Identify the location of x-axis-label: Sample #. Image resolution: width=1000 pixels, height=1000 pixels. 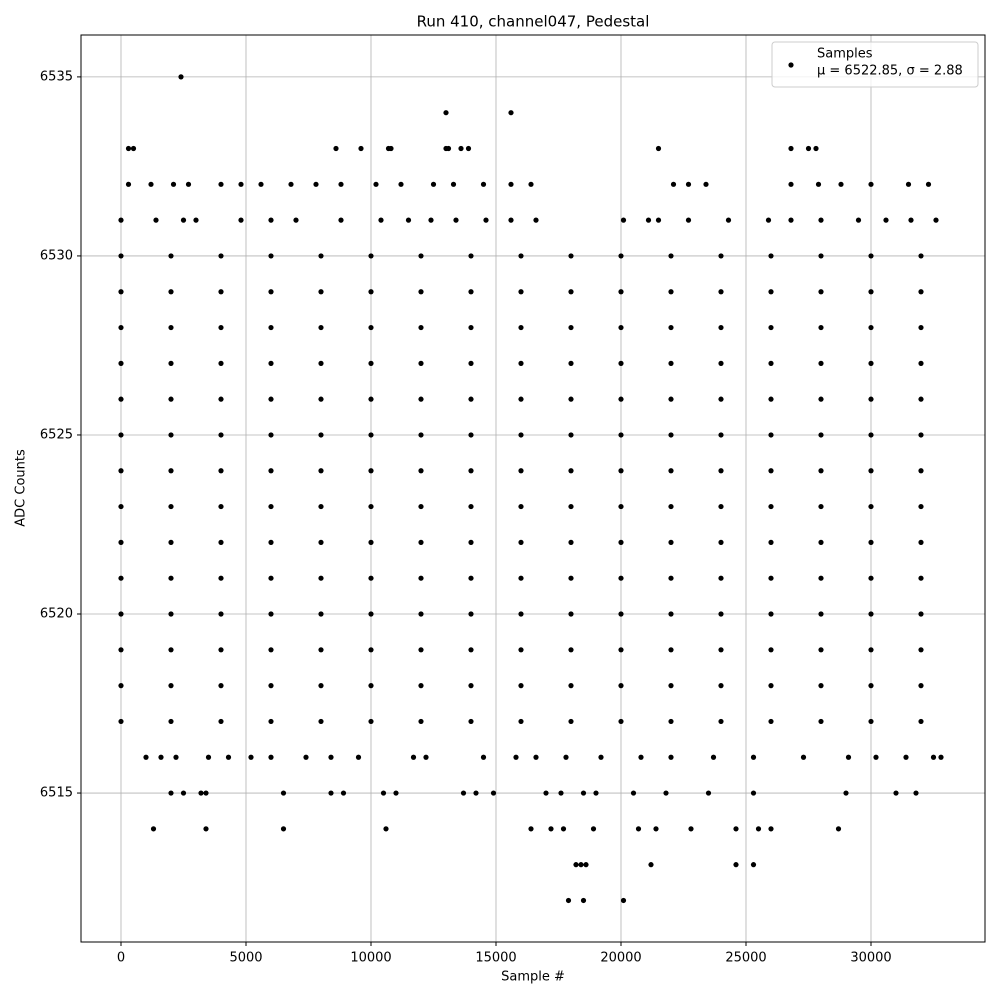
(533, 977).